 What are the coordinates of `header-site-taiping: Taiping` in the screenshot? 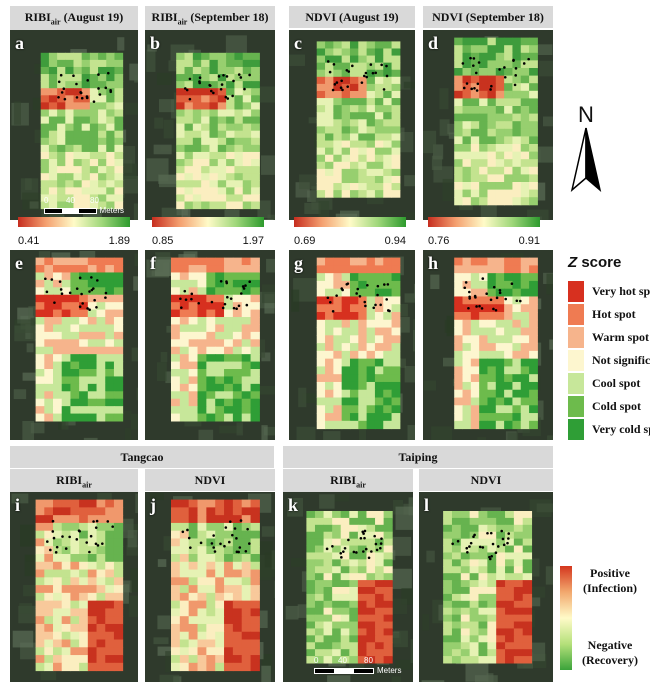 It's located at (418, 457).